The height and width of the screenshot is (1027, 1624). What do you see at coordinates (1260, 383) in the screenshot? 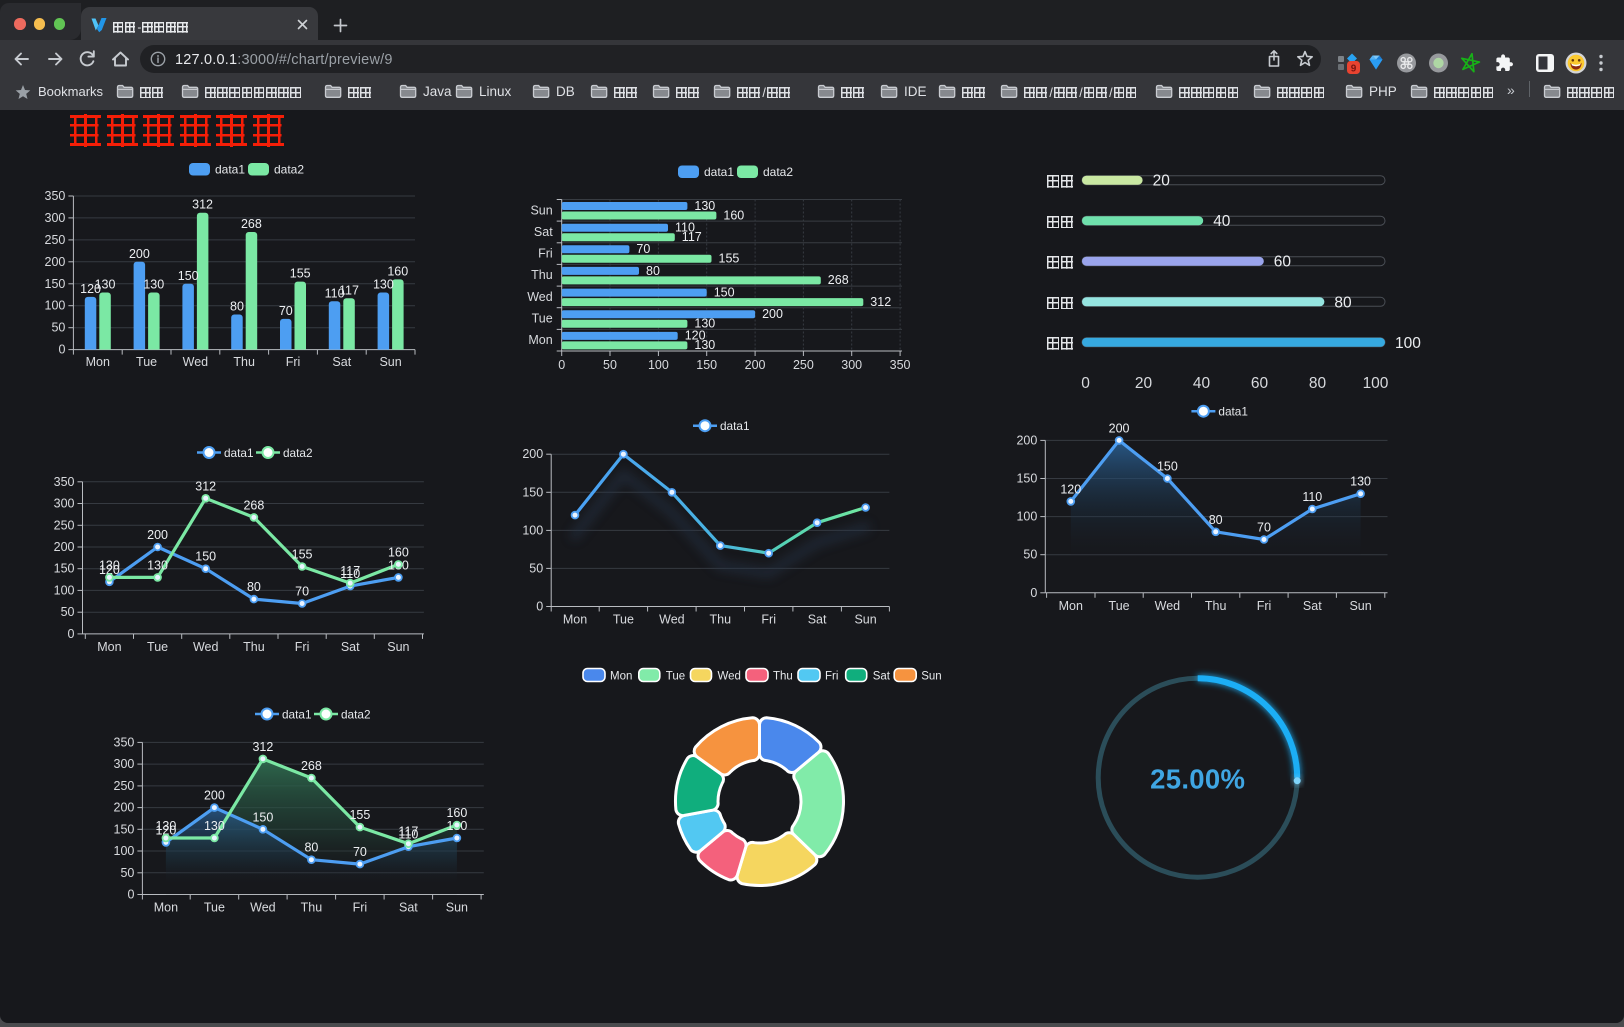
I see `svg-text: 60` at bounding box center [1260, 383].